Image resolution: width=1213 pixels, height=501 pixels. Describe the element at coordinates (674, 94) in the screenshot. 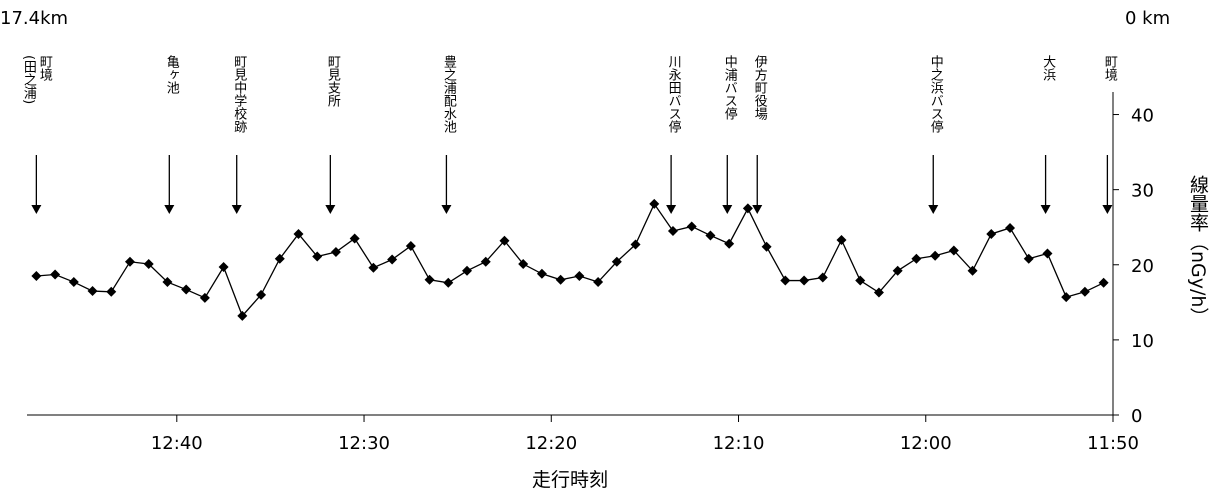

I see `annotation-text: 川永田バス停` at that location.